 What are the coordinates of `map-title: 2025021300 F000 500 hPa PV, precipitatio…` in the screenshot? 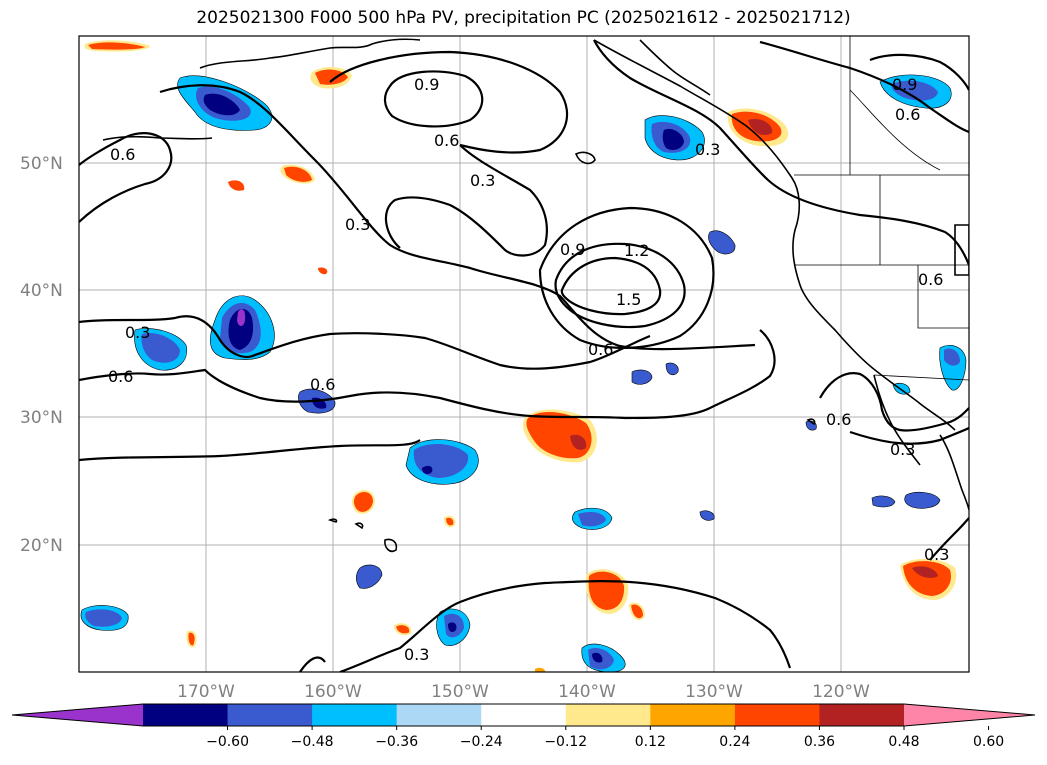 It's located at (523, 18).